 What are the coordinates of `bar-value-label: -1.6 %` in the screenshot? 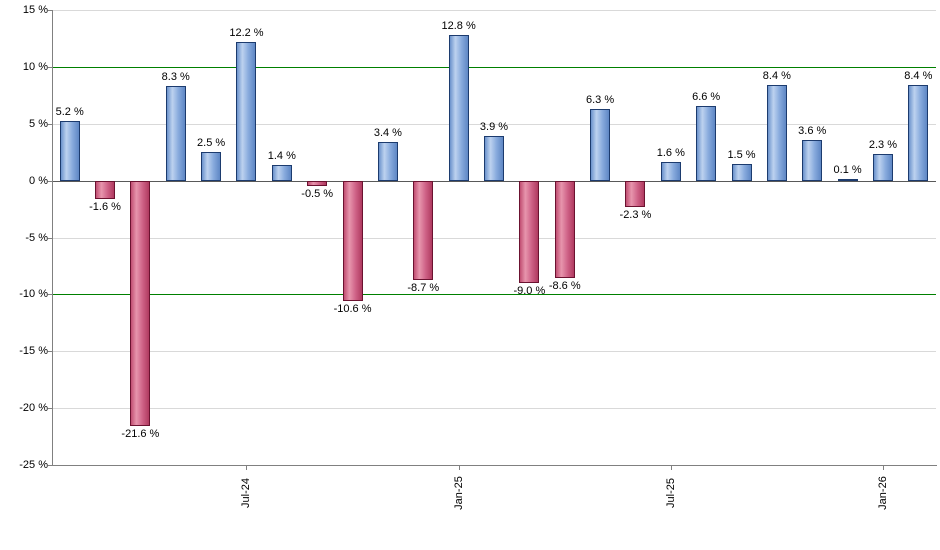 It's located at (105, 206).